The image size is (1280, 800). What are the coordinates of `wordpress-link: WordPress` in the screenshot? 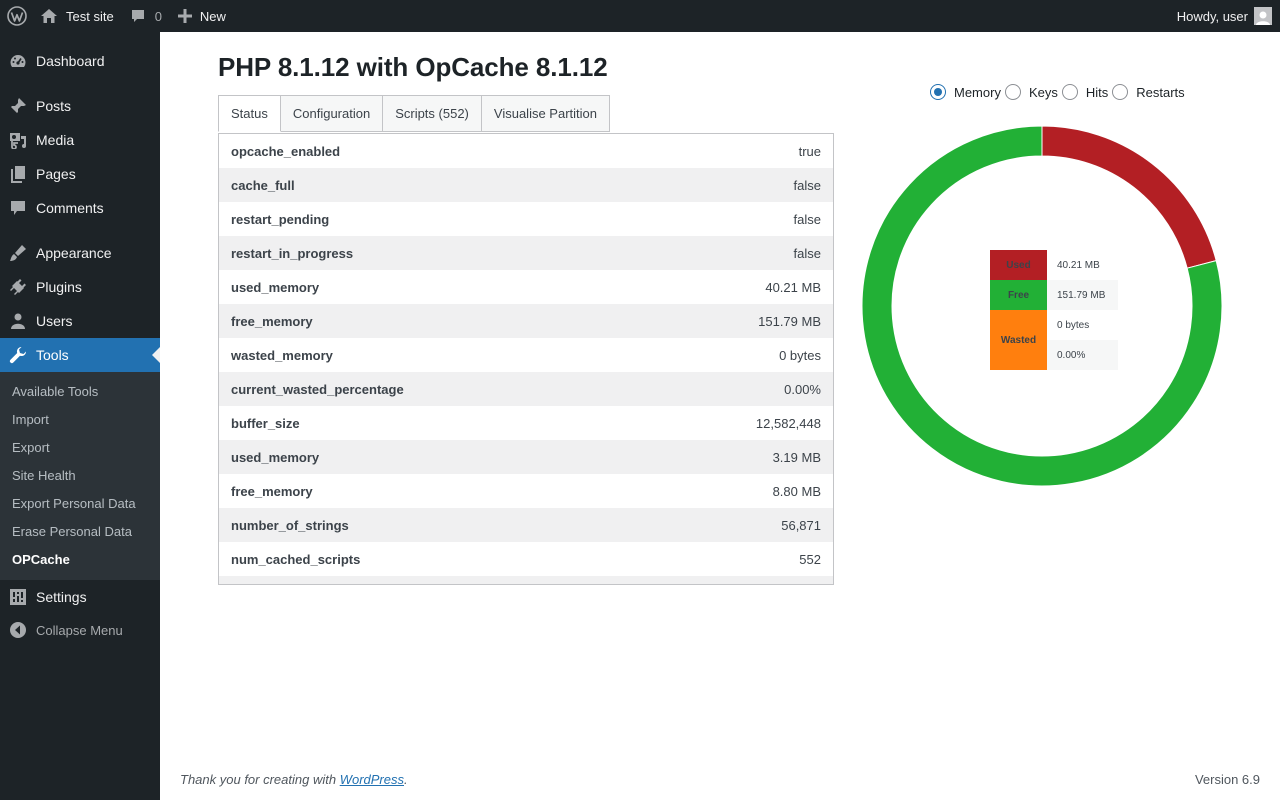 It's located at (371, 779).